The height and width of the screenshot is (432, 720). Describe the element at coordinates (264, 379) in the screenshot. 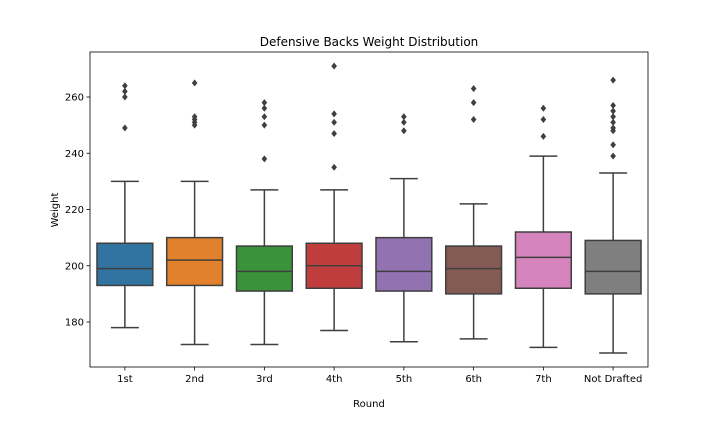

I see `x-tick-label: 3rd` at that location.